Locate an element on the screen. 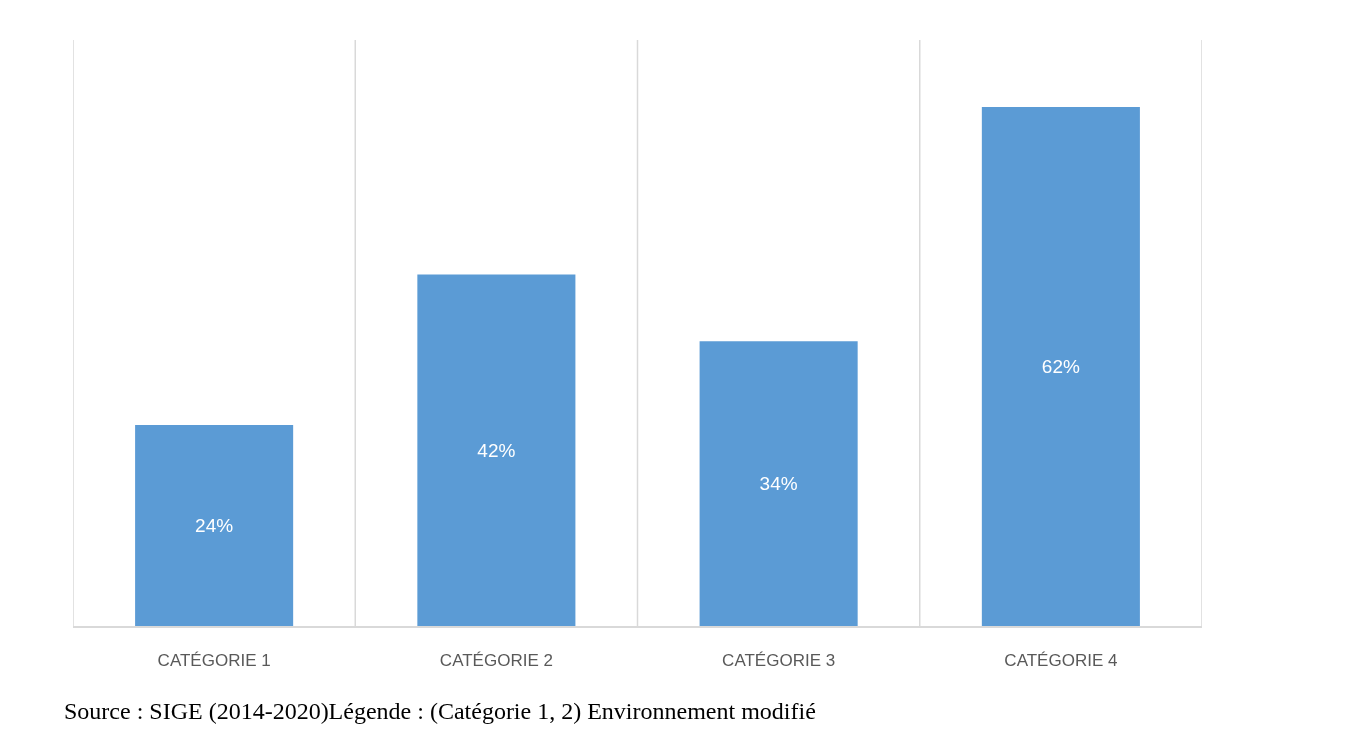 The image size is (1359, 736). data-label: 42% is located at coordinates (496, 450).